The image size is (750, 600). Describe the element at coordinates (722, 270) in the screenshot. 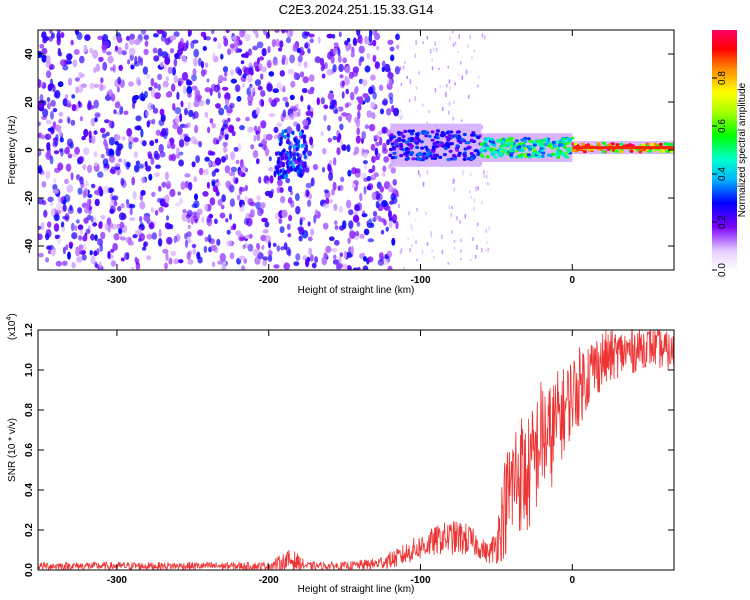

I see `colorbar-tick-label: 0.0` at that location.